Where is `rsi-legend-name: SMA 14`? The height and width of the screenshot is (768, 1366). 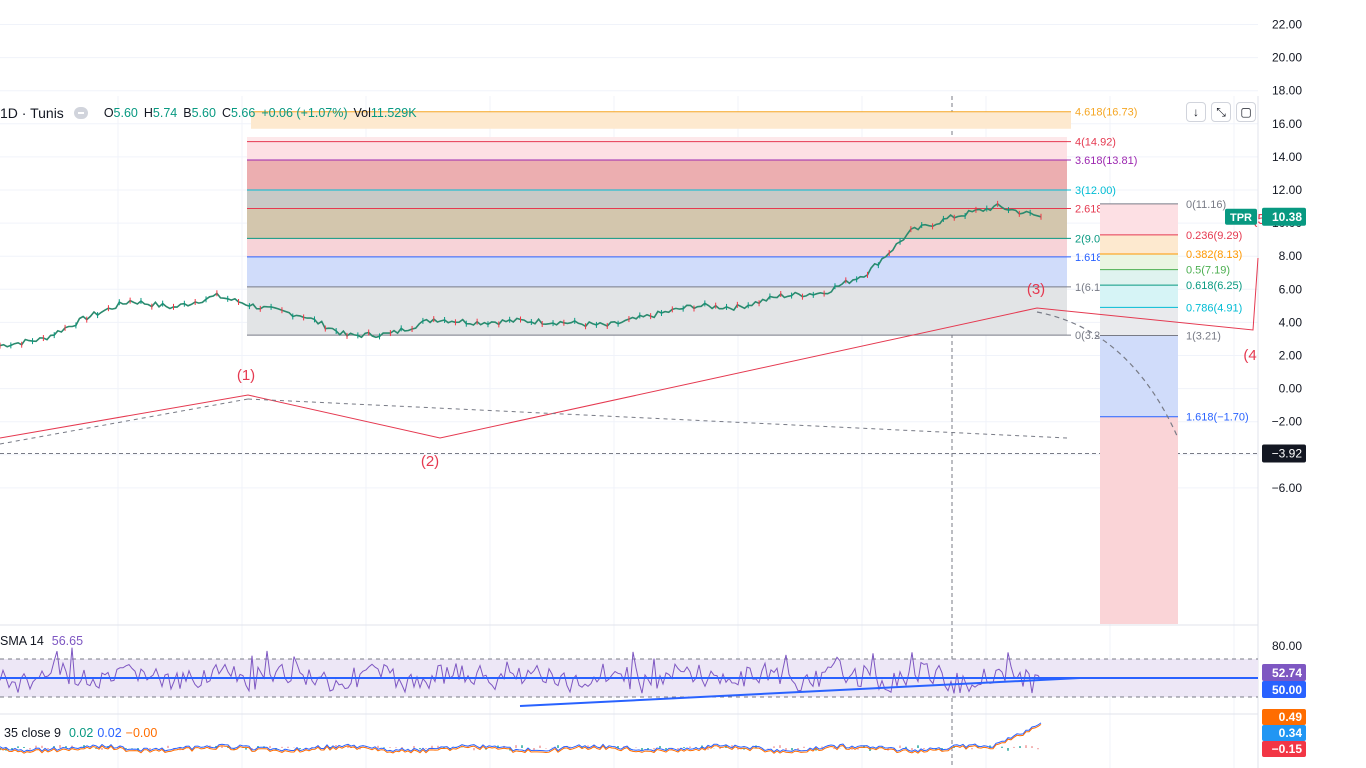 rsi-legend-name: SMA 14 is located at coordinates (22, 641).